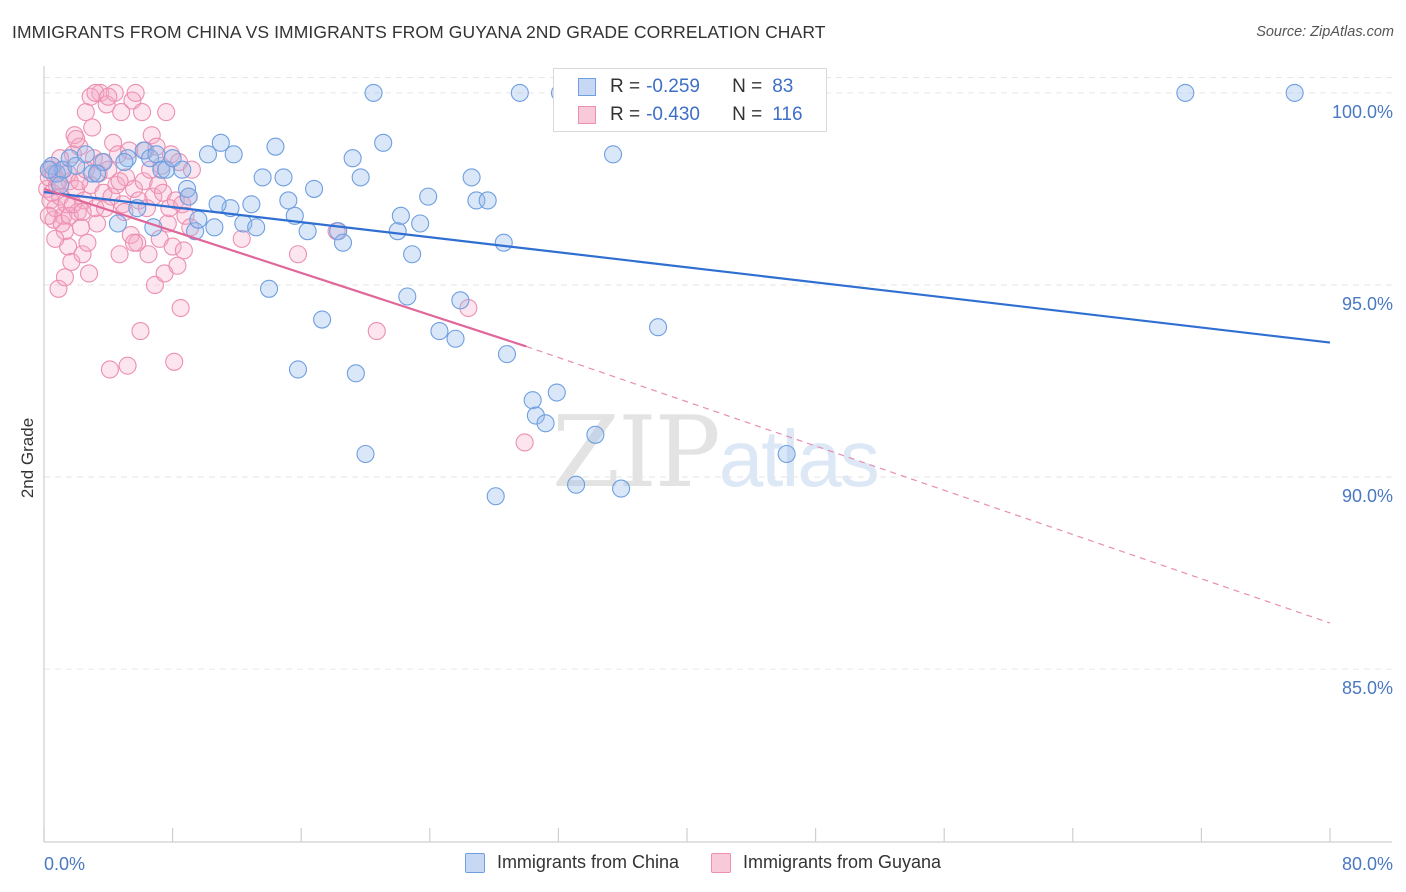 The width and height of the screenshot is (1406, 892). Describe the element at coordinates (1367, 688) in the screenshot. I see `y-tick-label: 85.0%` at that location.